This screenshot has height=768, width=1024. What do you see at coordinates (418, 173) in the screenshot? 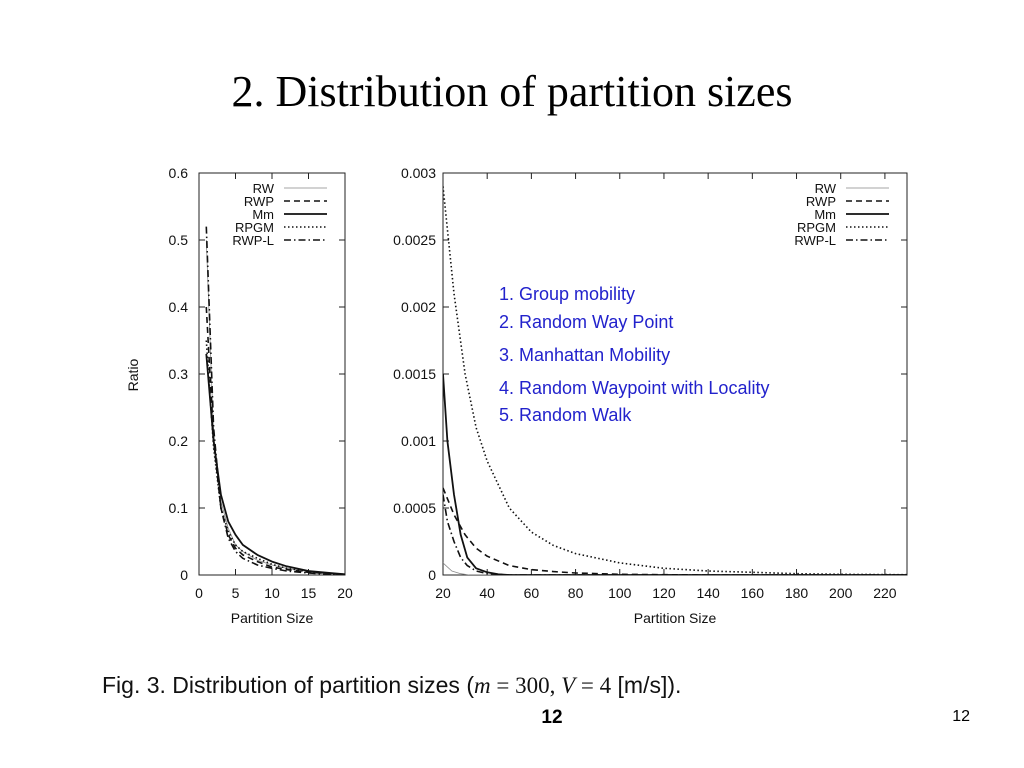
I see `y-tick-label: 0.003` at bounding box center [418, 173].